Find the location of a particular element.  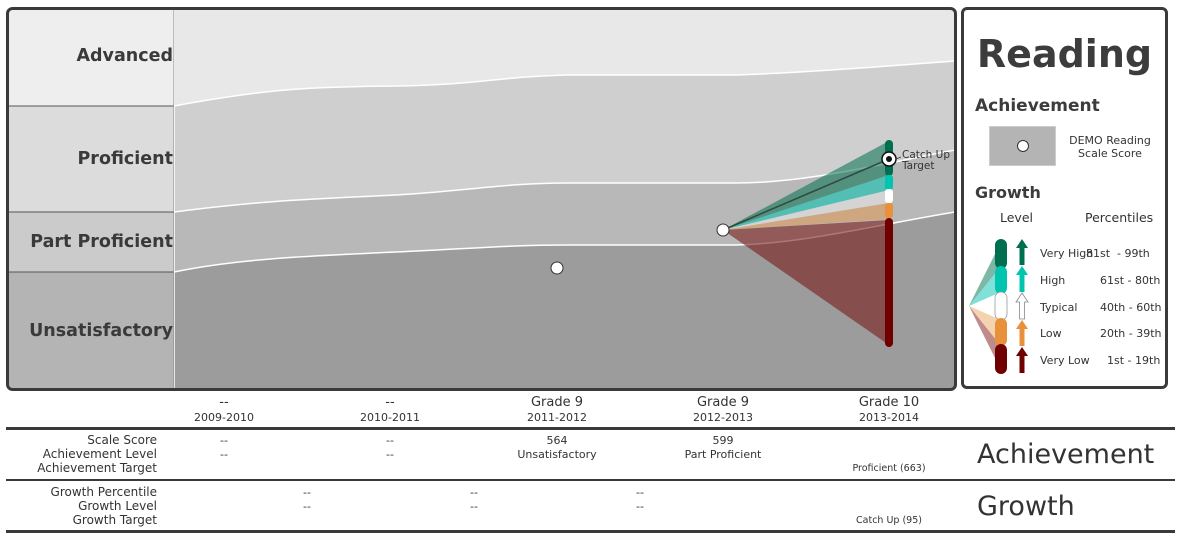

legend-bar-low is located at coordinates (1001, 332).